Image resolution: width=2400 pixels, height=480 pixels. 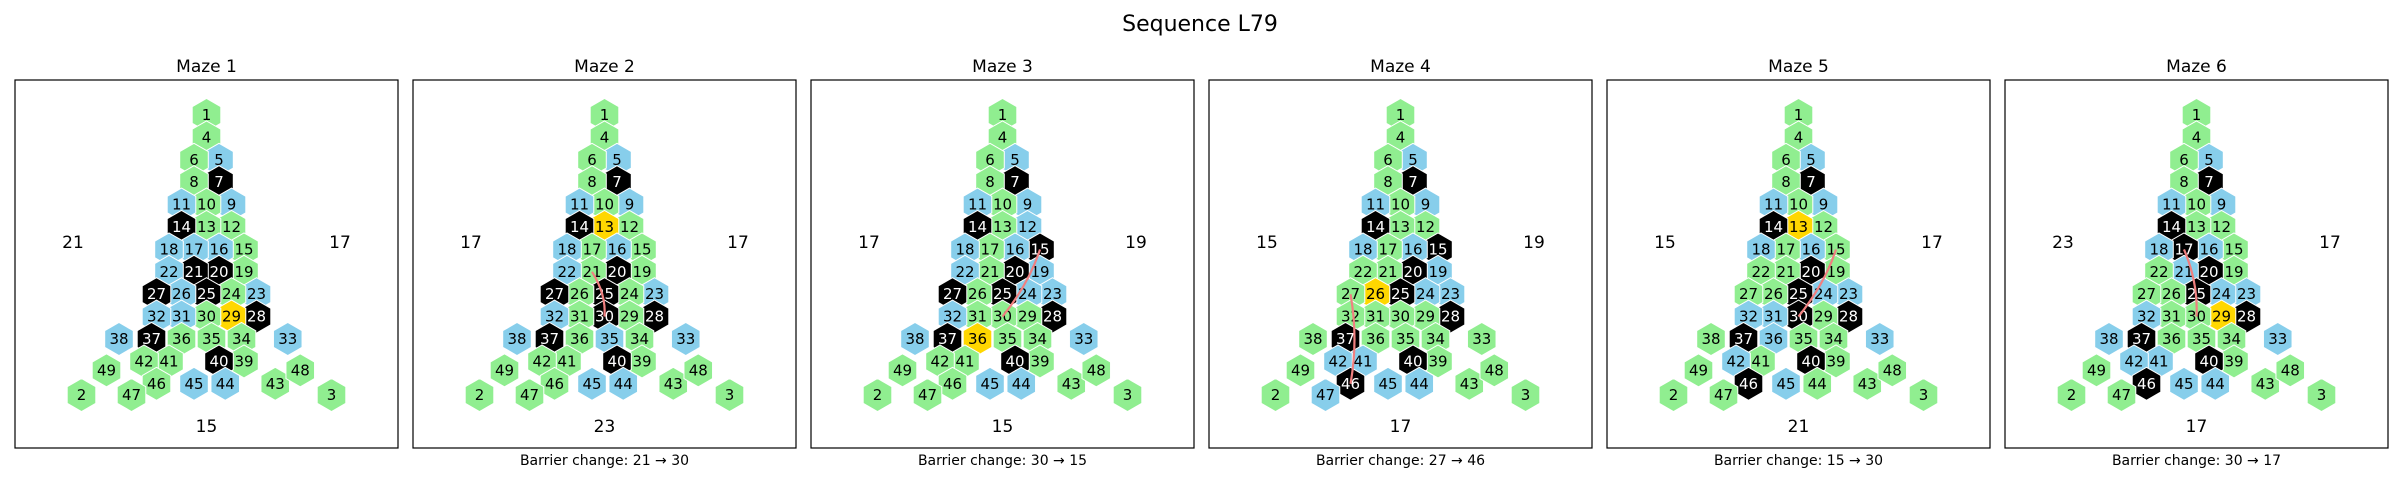 What do you see at coordinates (1817, 283) in the screenshot?
I see `barrier-line` at bounding box center [1817, 283].